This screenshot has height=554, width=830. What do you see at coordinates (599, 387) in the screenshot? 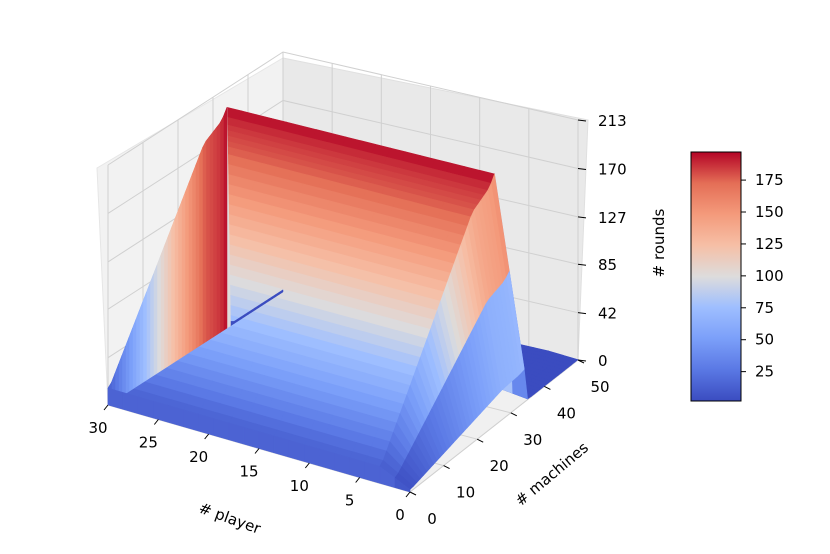
I see `y-tick-label: 50` at bounding box center [599, 387].